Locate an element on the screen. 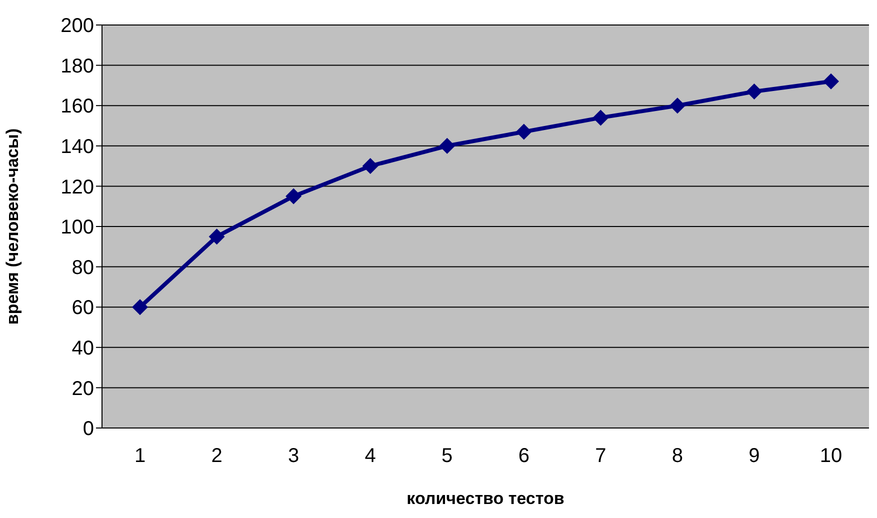 This screenshot has width=877, height=518. y-tick-label: 120 is located at coordinates (77, 187).